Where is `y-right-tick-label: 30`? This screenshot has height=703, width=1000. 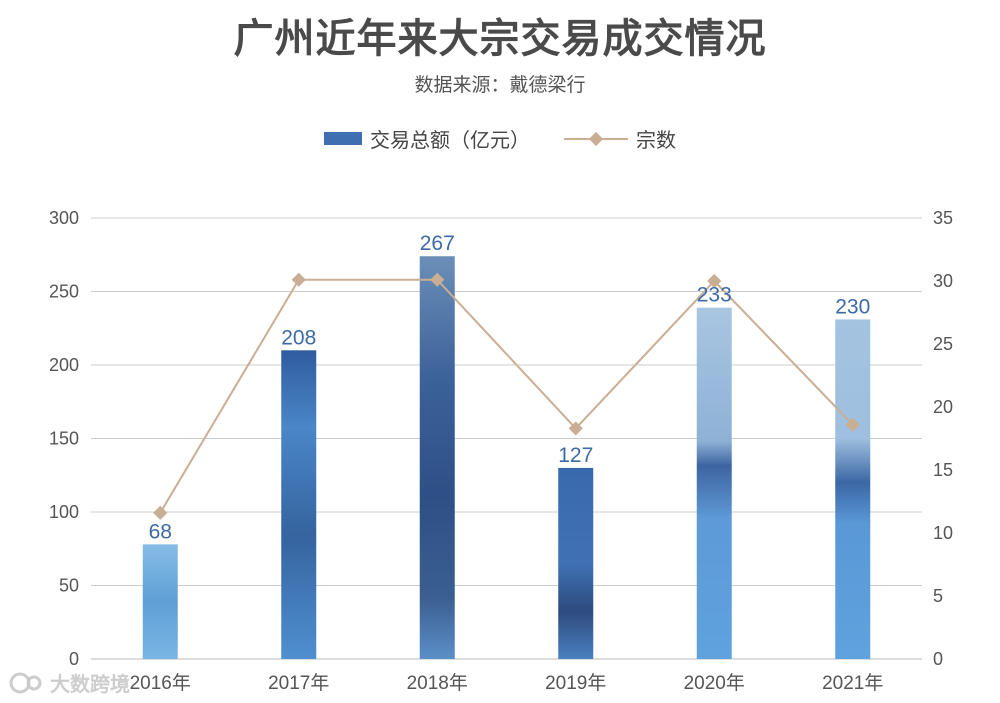
y-right-tick-label: 30 is located at coordinates (943, 281).